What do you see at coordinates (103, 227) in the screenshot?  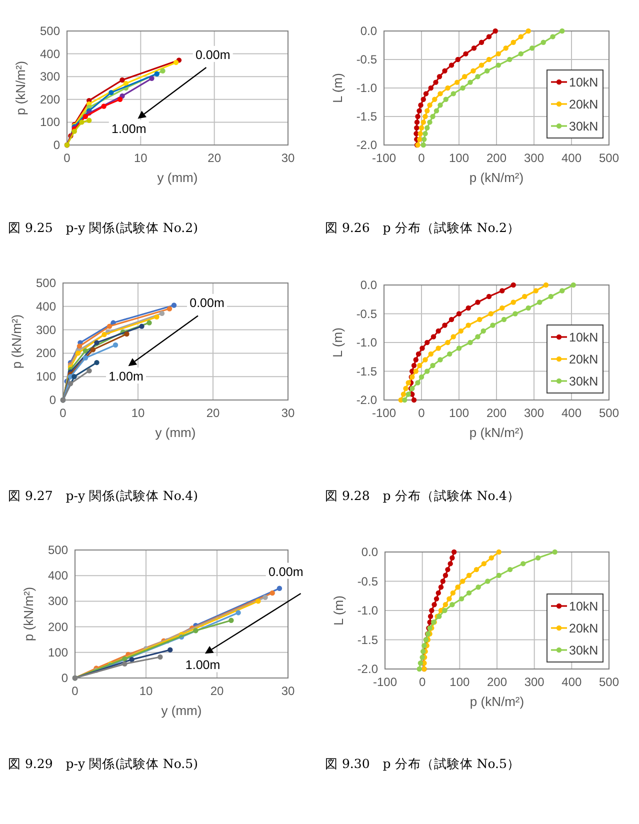 I see `text: 図 9.25 p-y 関係(試験体 No.2)` at bounding box center [103, 227].